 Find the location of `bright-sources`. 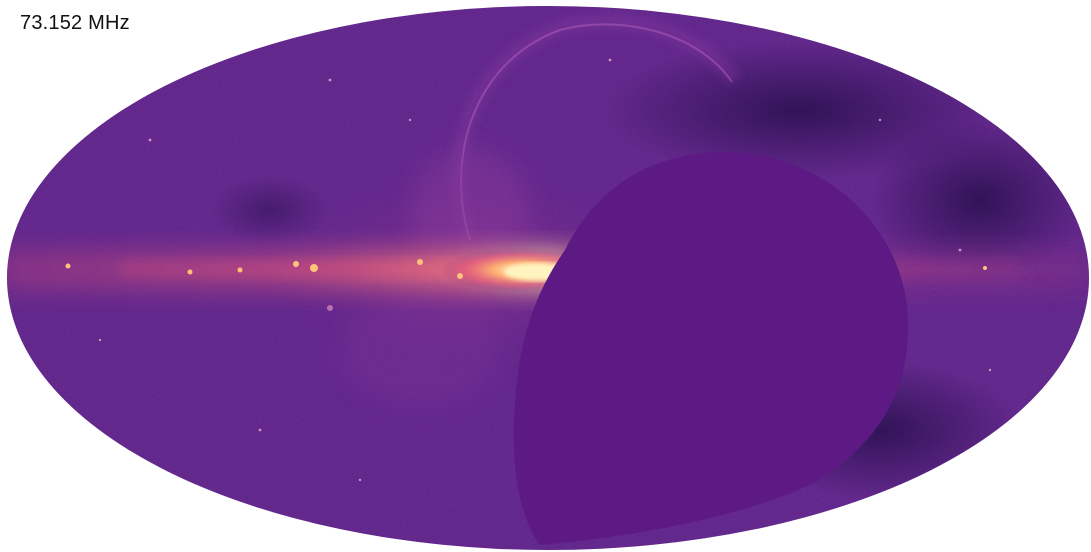

bright-sources is located at coordinates (526, 269).